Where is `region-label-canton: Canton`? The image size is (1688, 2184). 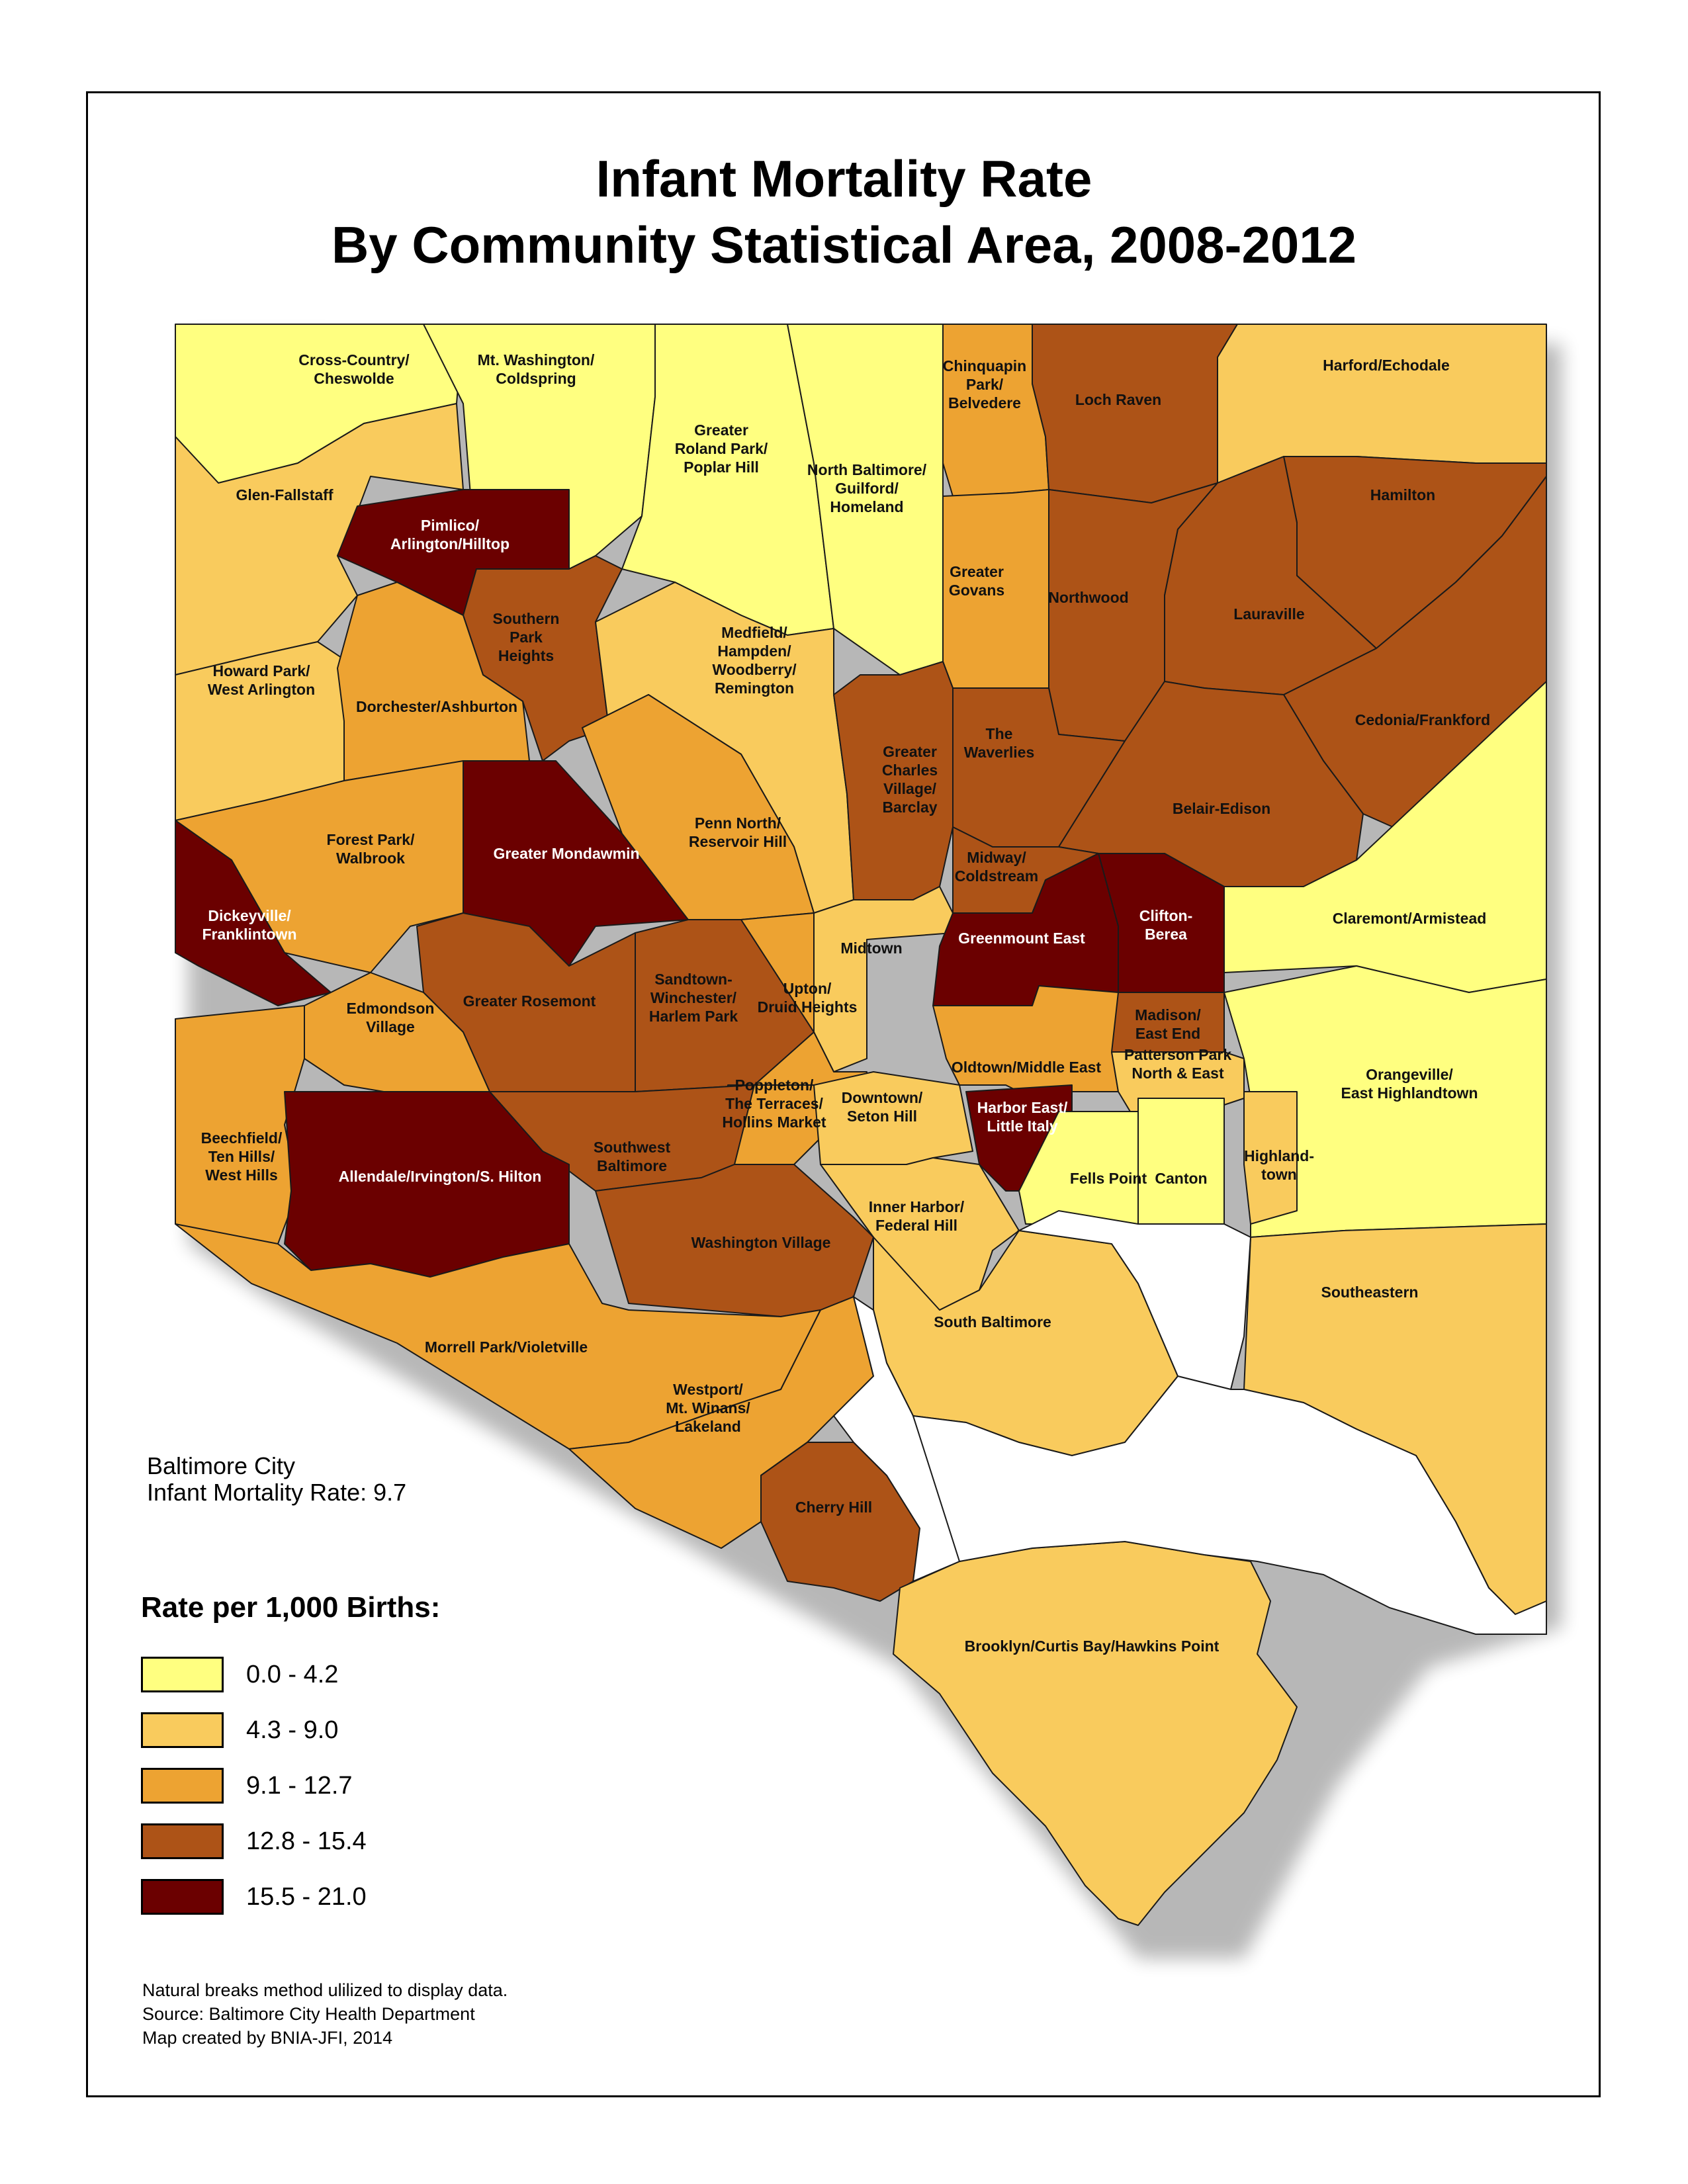 region-label-canton: Canton is located at coordinates (1181, 1178).